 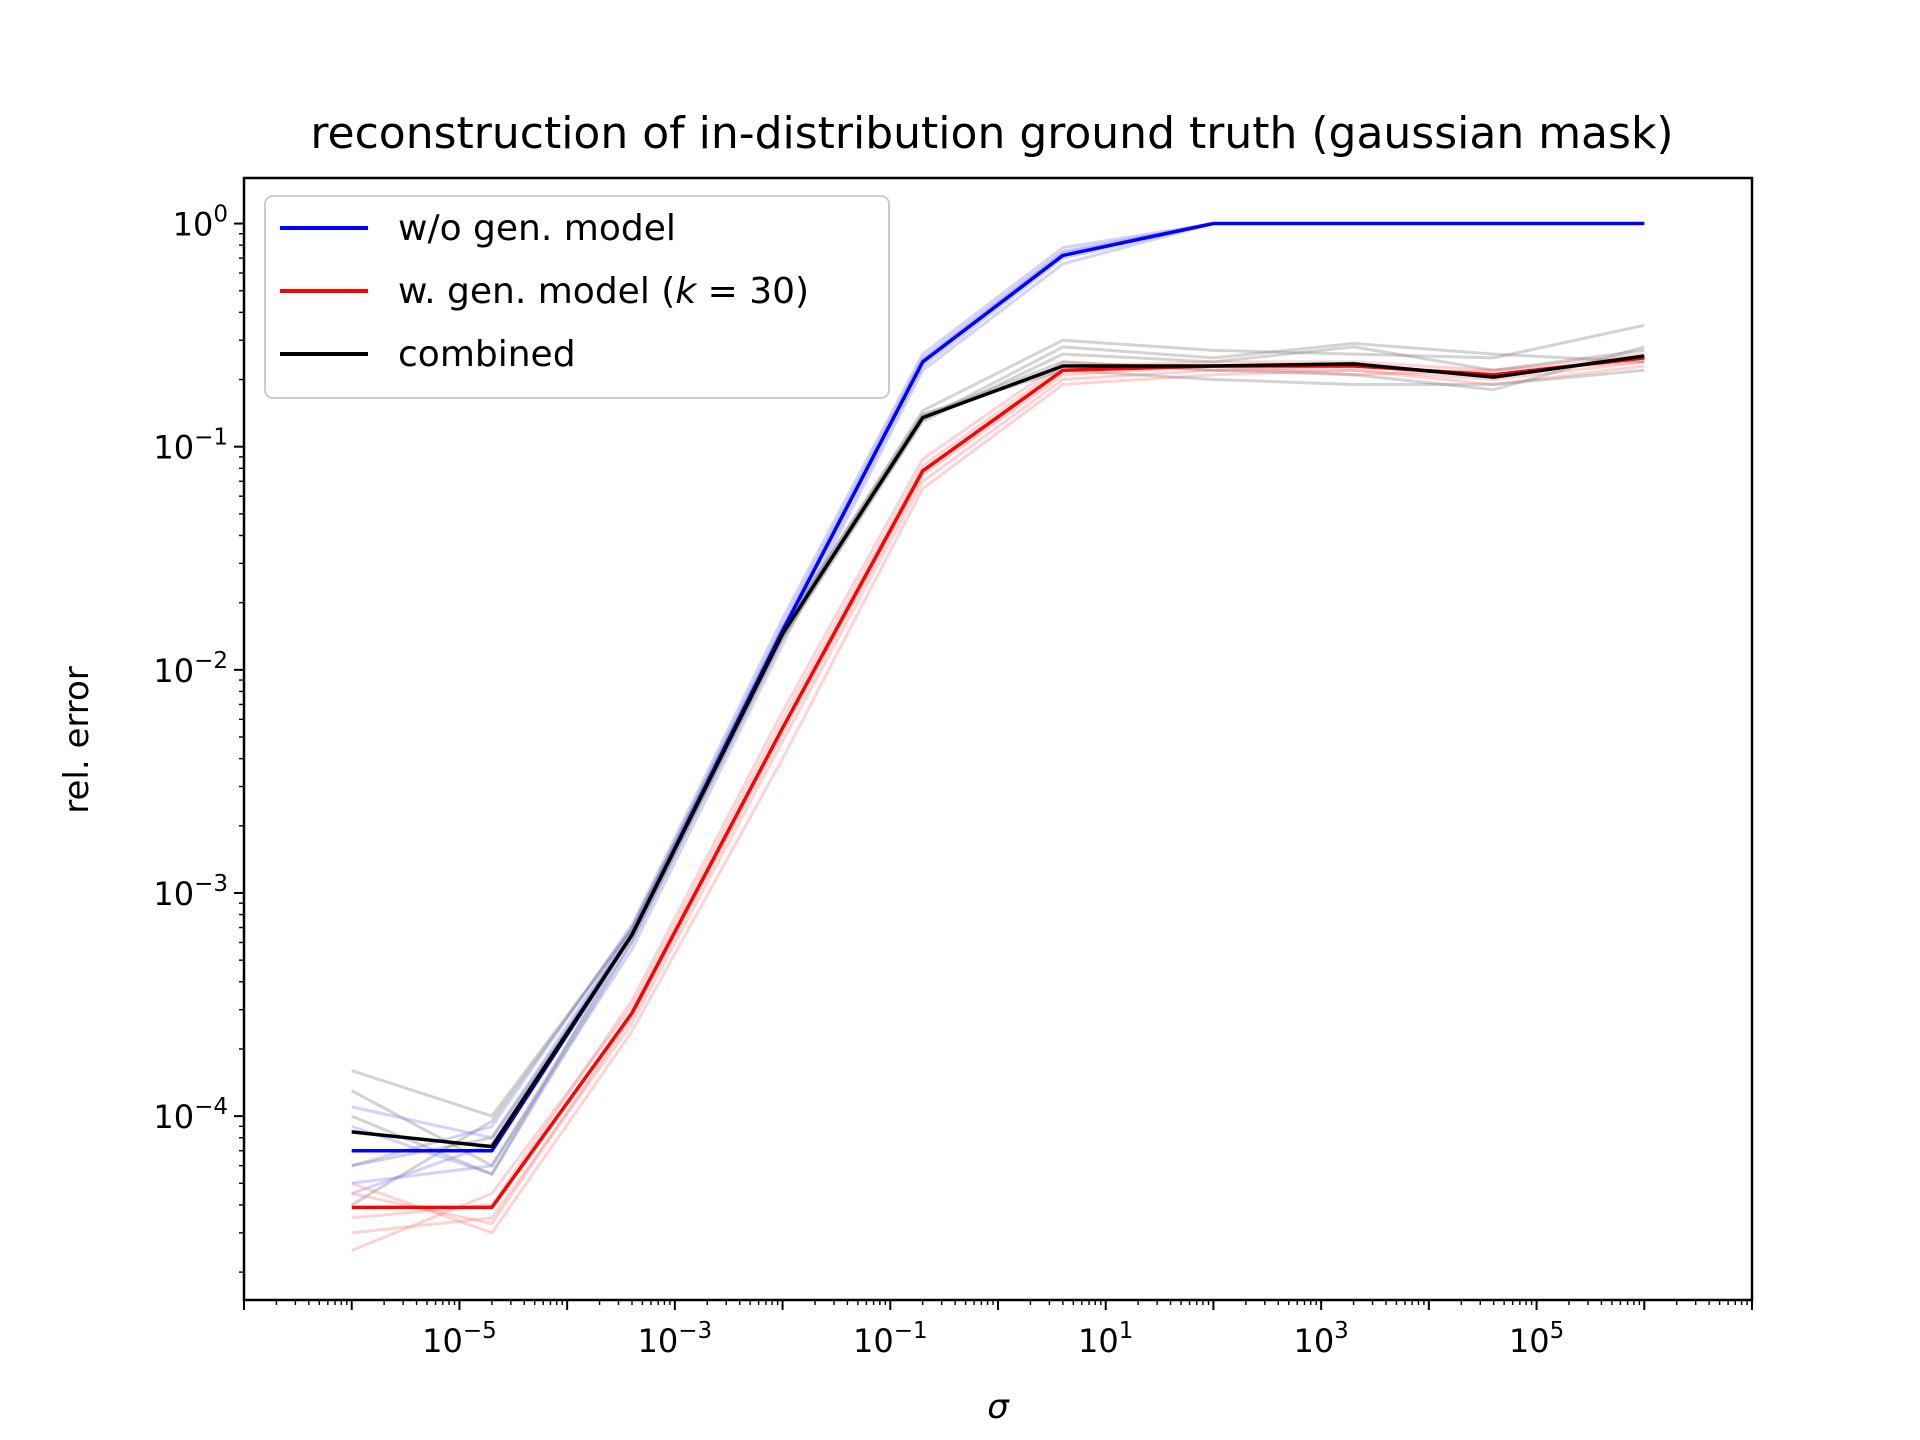 I want to click on y-tick-label: 10⁻³, so click(x=190, y=892).